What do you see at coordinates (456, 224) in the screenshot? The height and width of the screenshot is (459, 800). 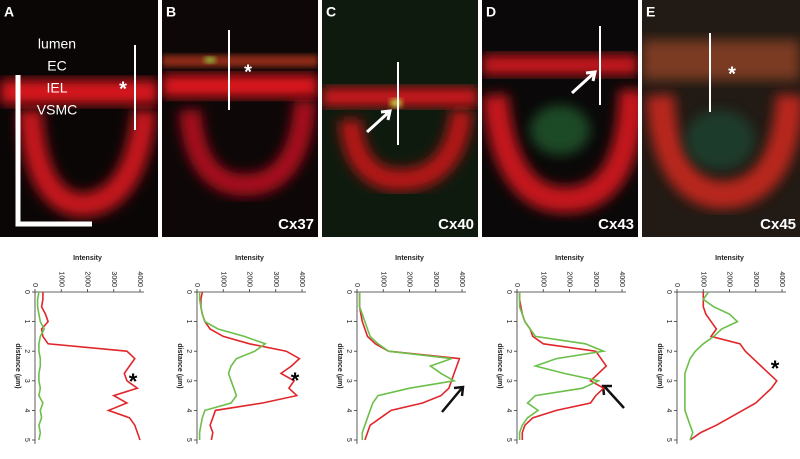 I see `connexin-label: Cx40` at bounding box center [456, 224].